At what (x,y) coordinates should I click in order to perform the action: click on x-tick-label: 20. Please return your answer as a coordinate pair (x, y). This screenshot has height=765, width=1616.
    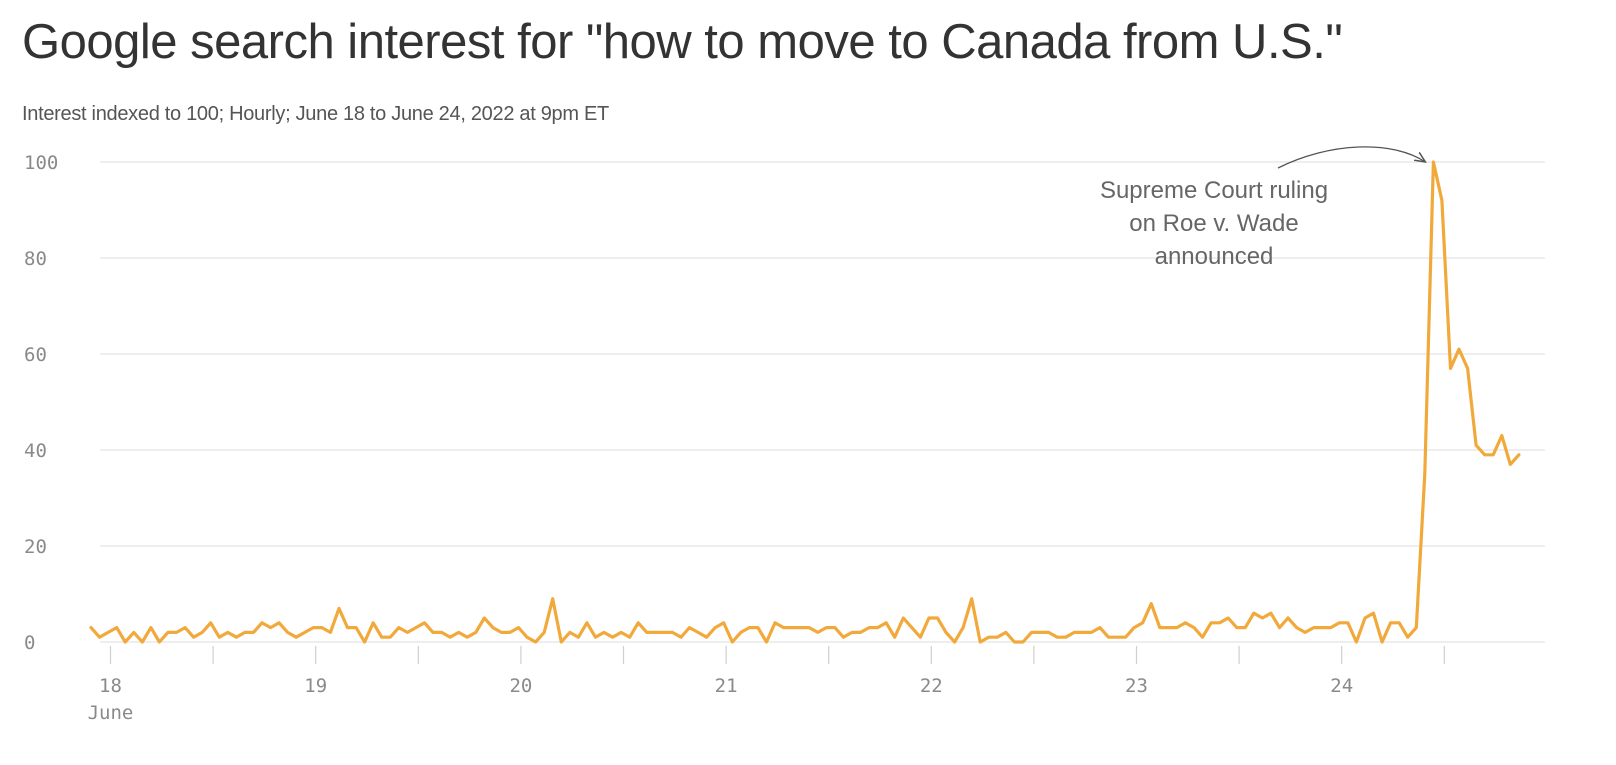
    Looking at the image, I should click on (520, 686).